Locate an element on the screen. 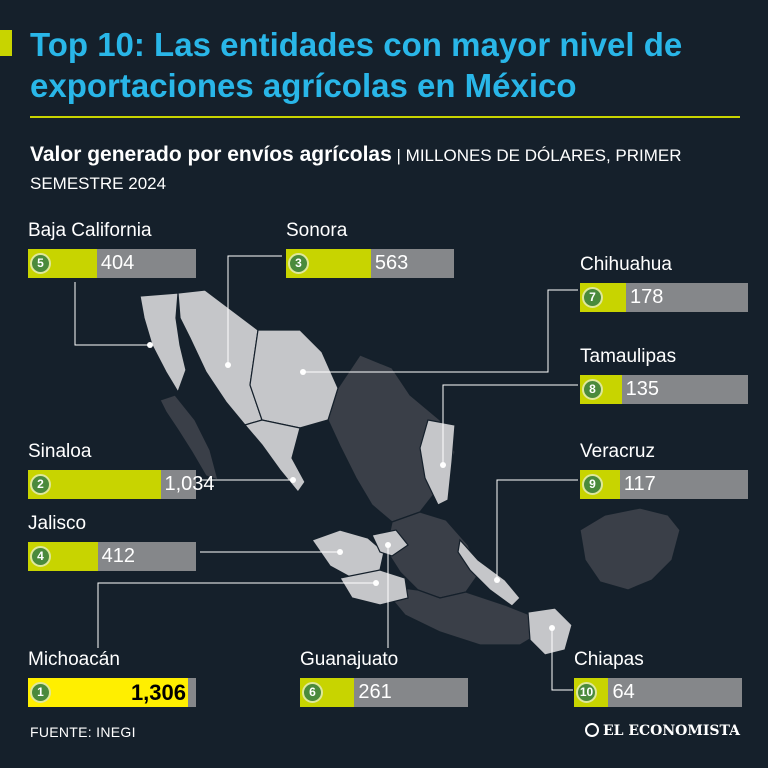  rank-badge: 4 is located at coordinates (40, 556).